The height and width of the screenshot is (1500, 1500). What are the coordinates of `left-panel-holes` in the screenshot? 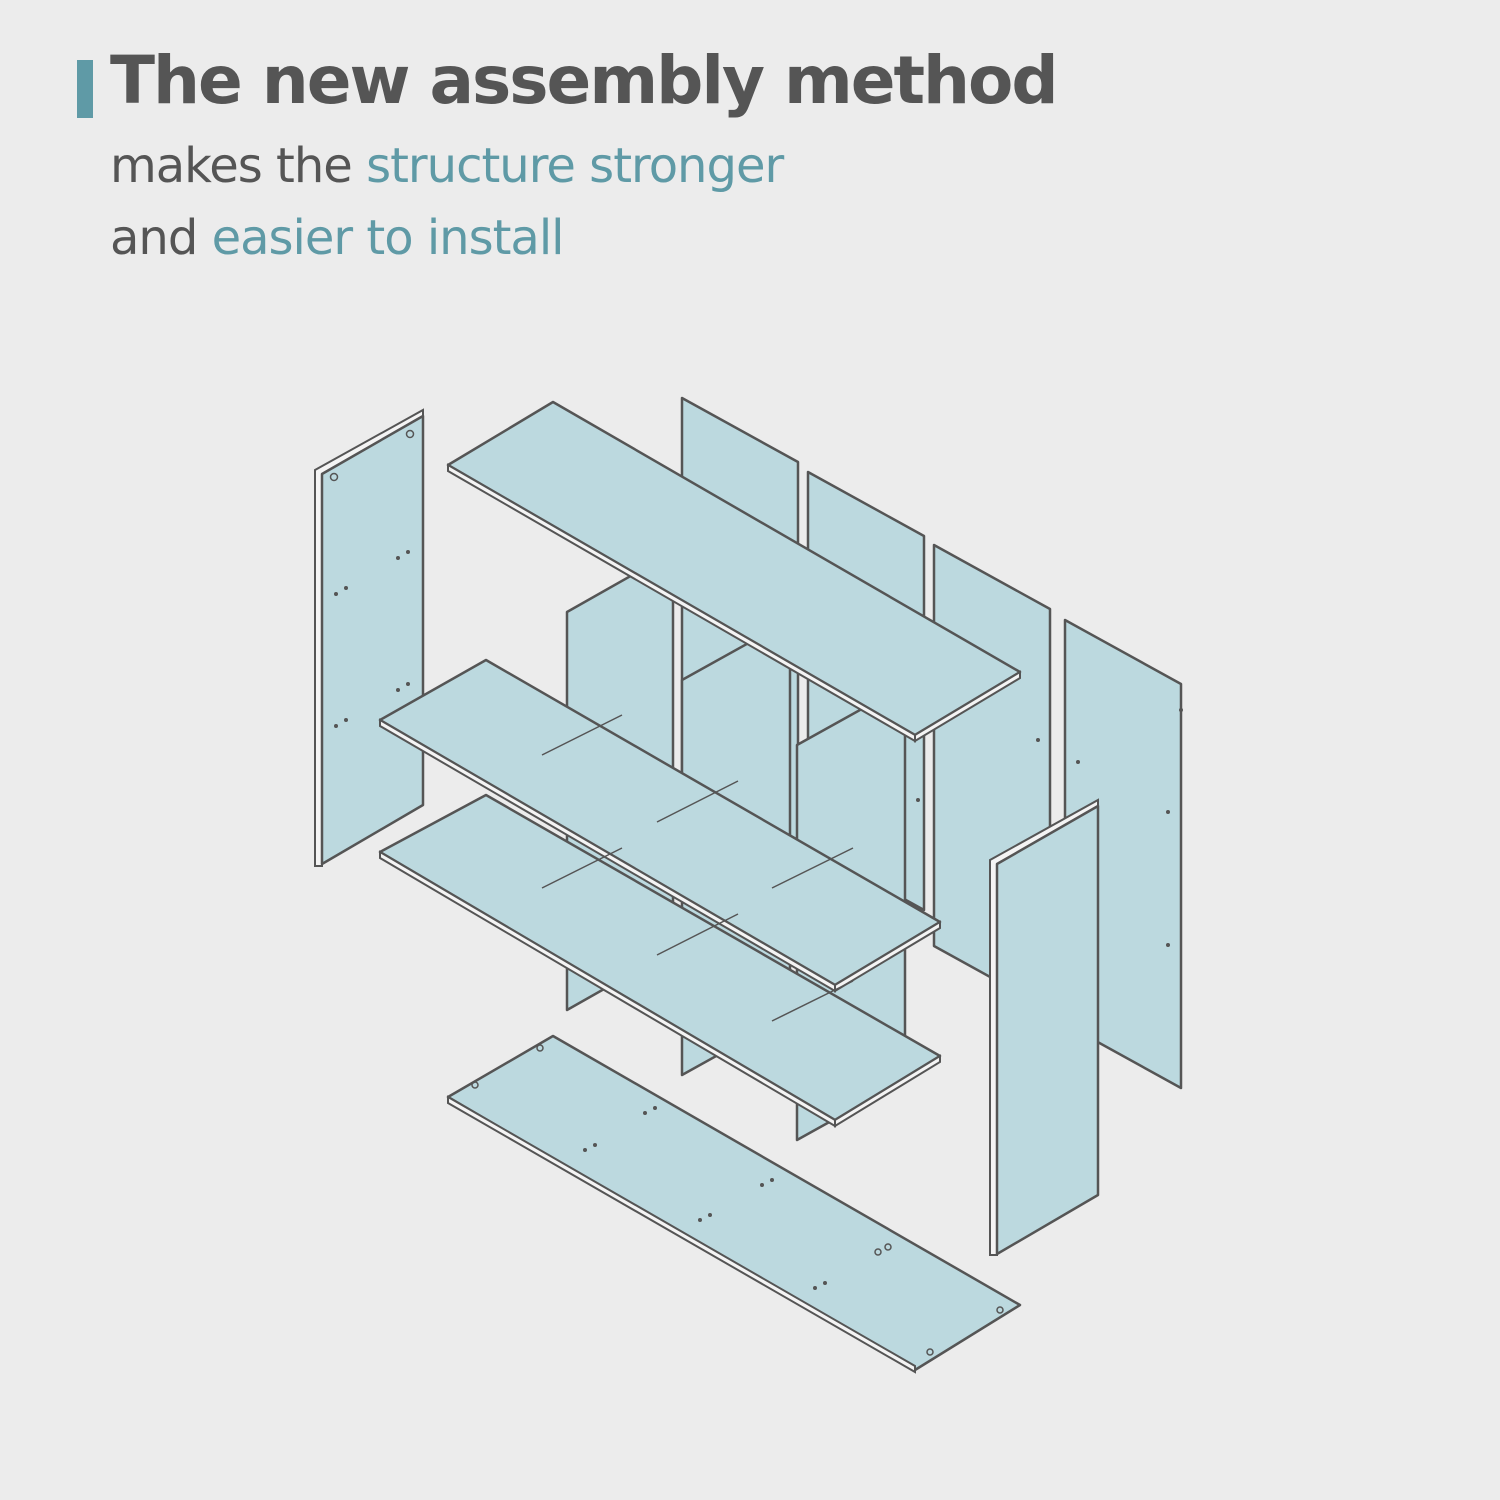 It's located at (372, 578).